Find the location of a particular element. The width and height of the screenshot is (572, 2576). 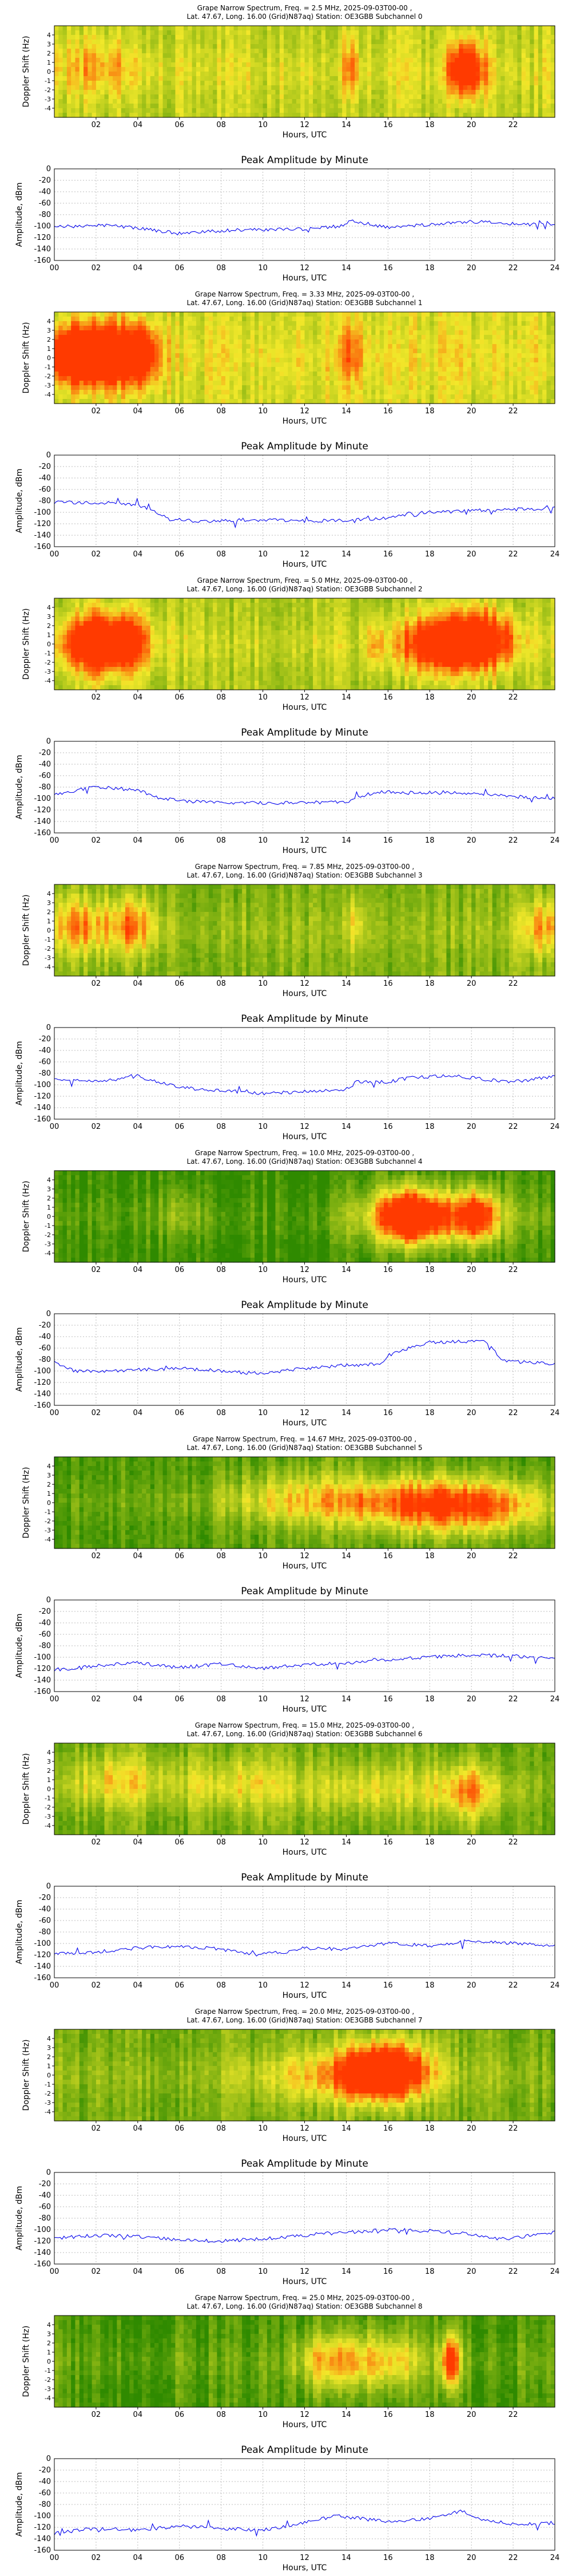

spectrum-ytick-label: -3 is located at coordinates (48, 99).